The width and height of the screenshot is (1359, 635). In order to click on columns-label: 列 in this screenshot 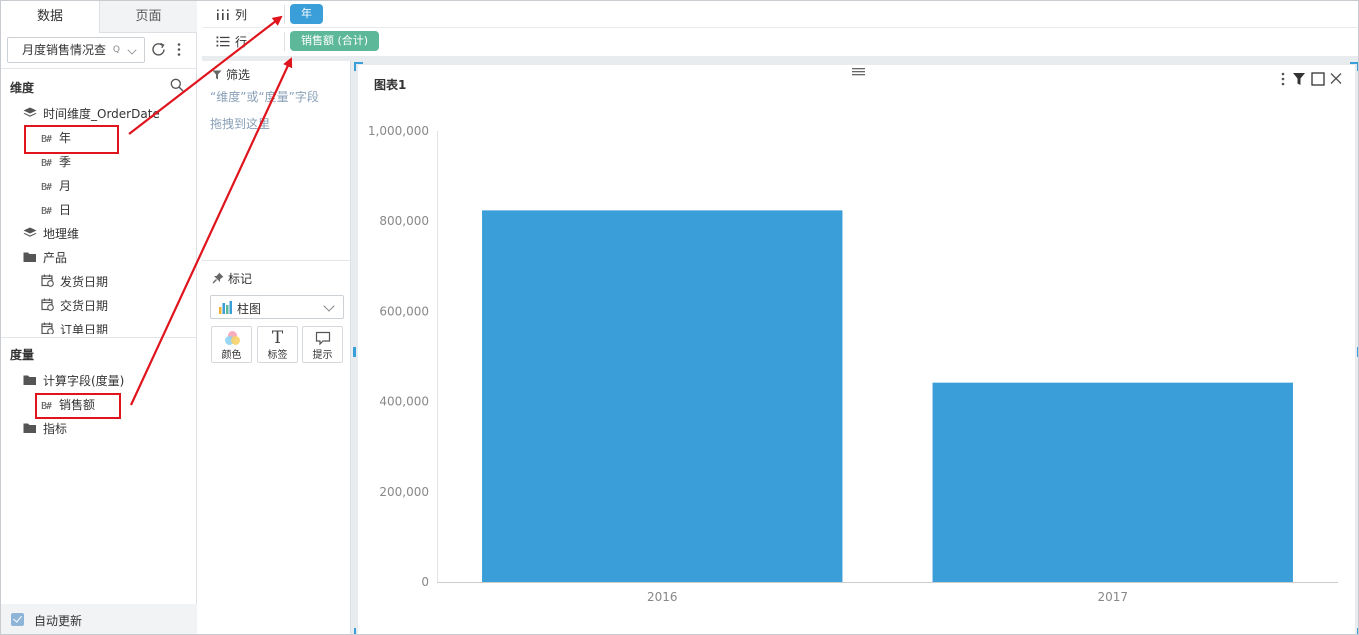, I will do `click(241, 15)`.